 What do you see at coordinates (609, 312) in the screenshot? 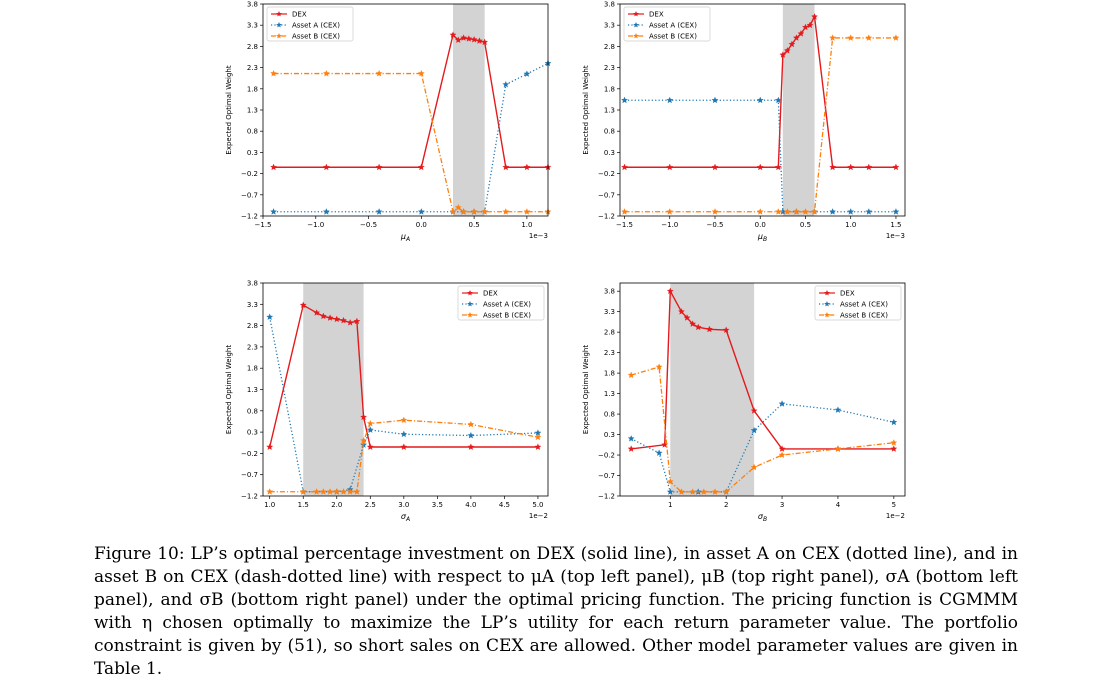
I see `y-tick-label: 3.3` at bounding box center [609, 312].